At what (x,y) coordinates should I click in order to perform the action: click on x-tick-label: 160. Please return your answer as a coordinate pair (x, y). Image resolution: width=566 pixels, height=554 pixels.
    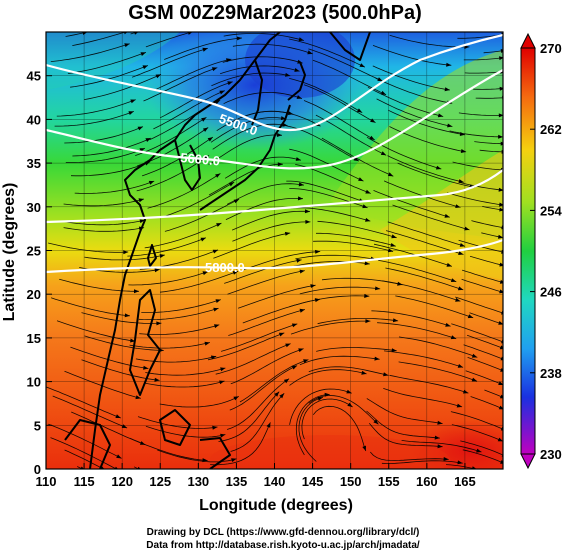
    Looking at the image, I should click on (427, 481).